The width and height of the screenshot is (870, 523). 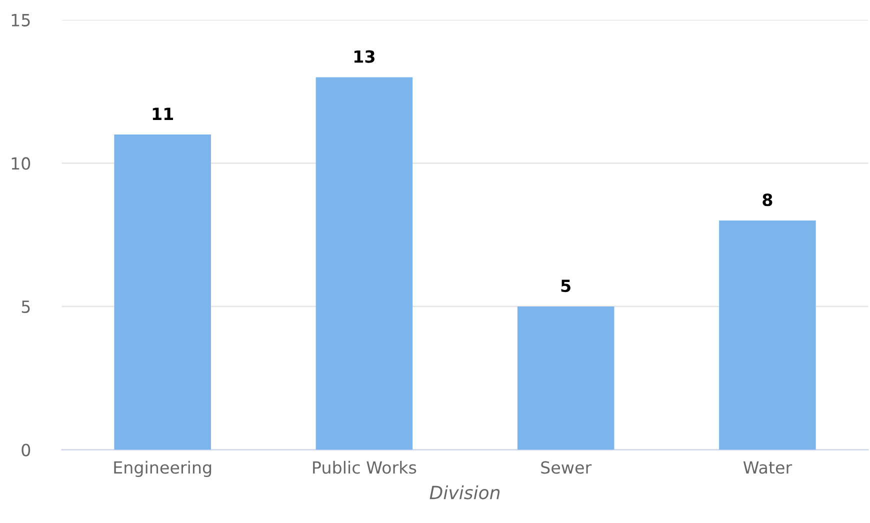 What do you see at coordinates (565, 286) in the screenshot?
I see `data-label: 5` at bounding box center [565, 286].